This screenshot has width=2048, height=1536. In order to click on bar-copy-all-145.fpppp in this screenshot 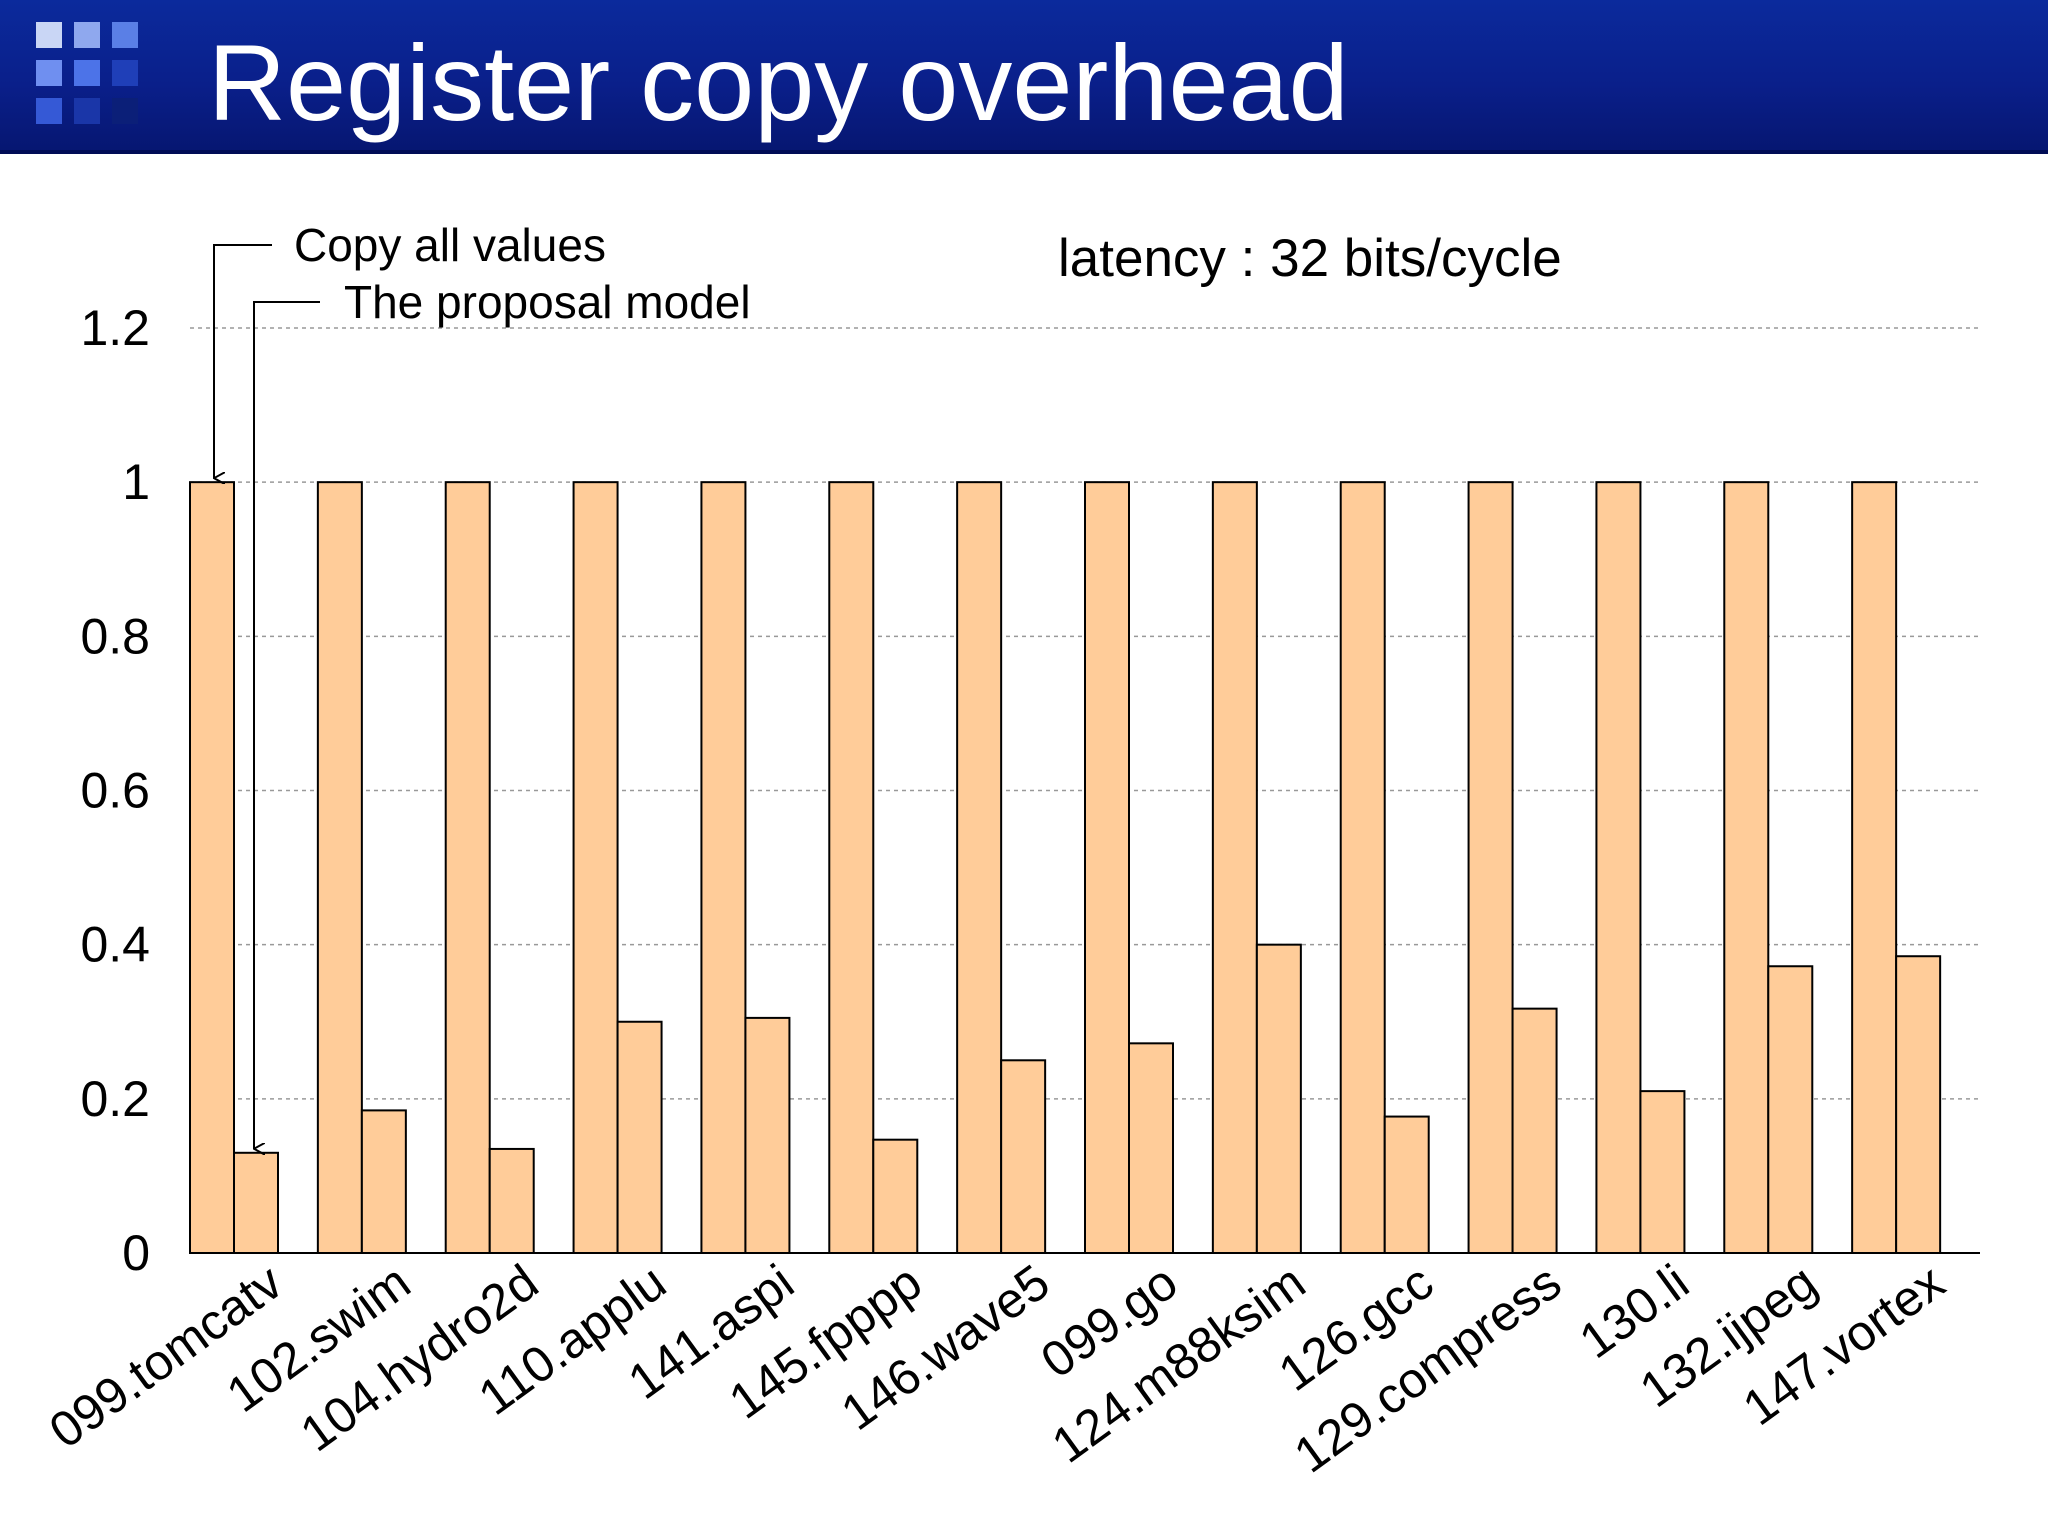, I will do `click(851, 867)`.